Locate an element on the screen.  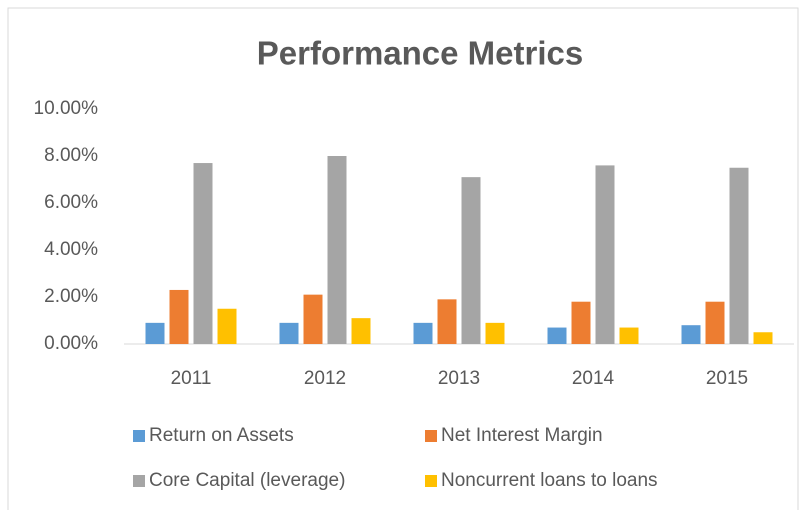
x-tick-label: 2011 is located at coordinates (191, 378).